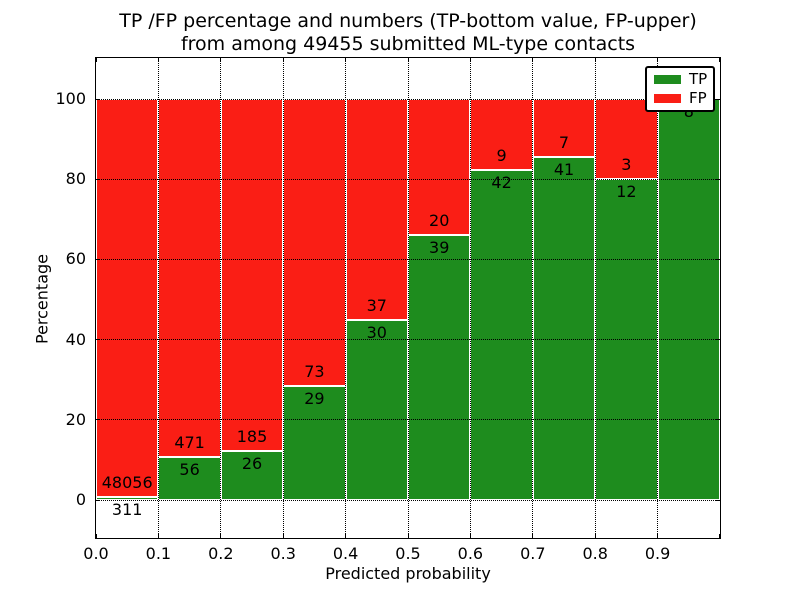  What do you see at coordinates (626, 192) in the screenshot?
I see `tp-count-label: 12` at bounding box center [626, 192].